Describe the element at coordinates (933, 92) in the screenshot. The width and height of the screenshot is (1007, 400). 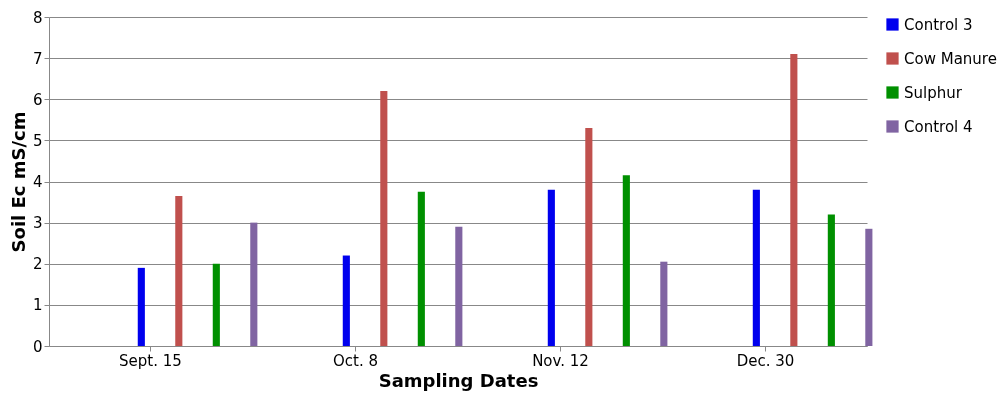
I see `legend-label: Sulphur` at that location.